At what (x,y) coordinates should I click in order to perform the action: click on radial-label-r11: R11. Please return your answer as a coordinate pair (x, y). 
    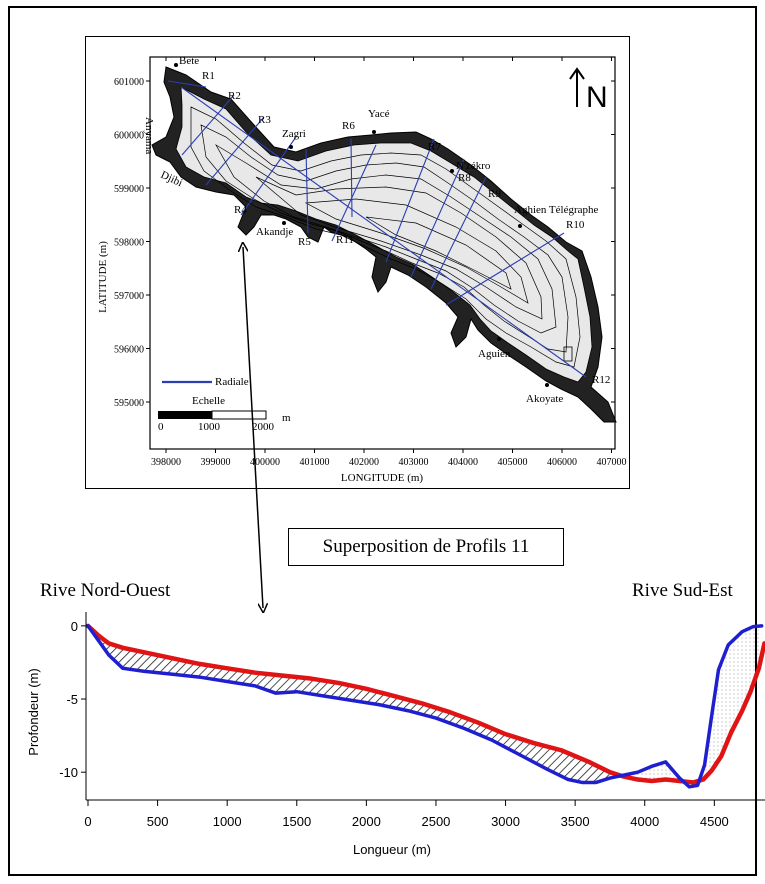
    Looking at the image, I should click on (345, 240).